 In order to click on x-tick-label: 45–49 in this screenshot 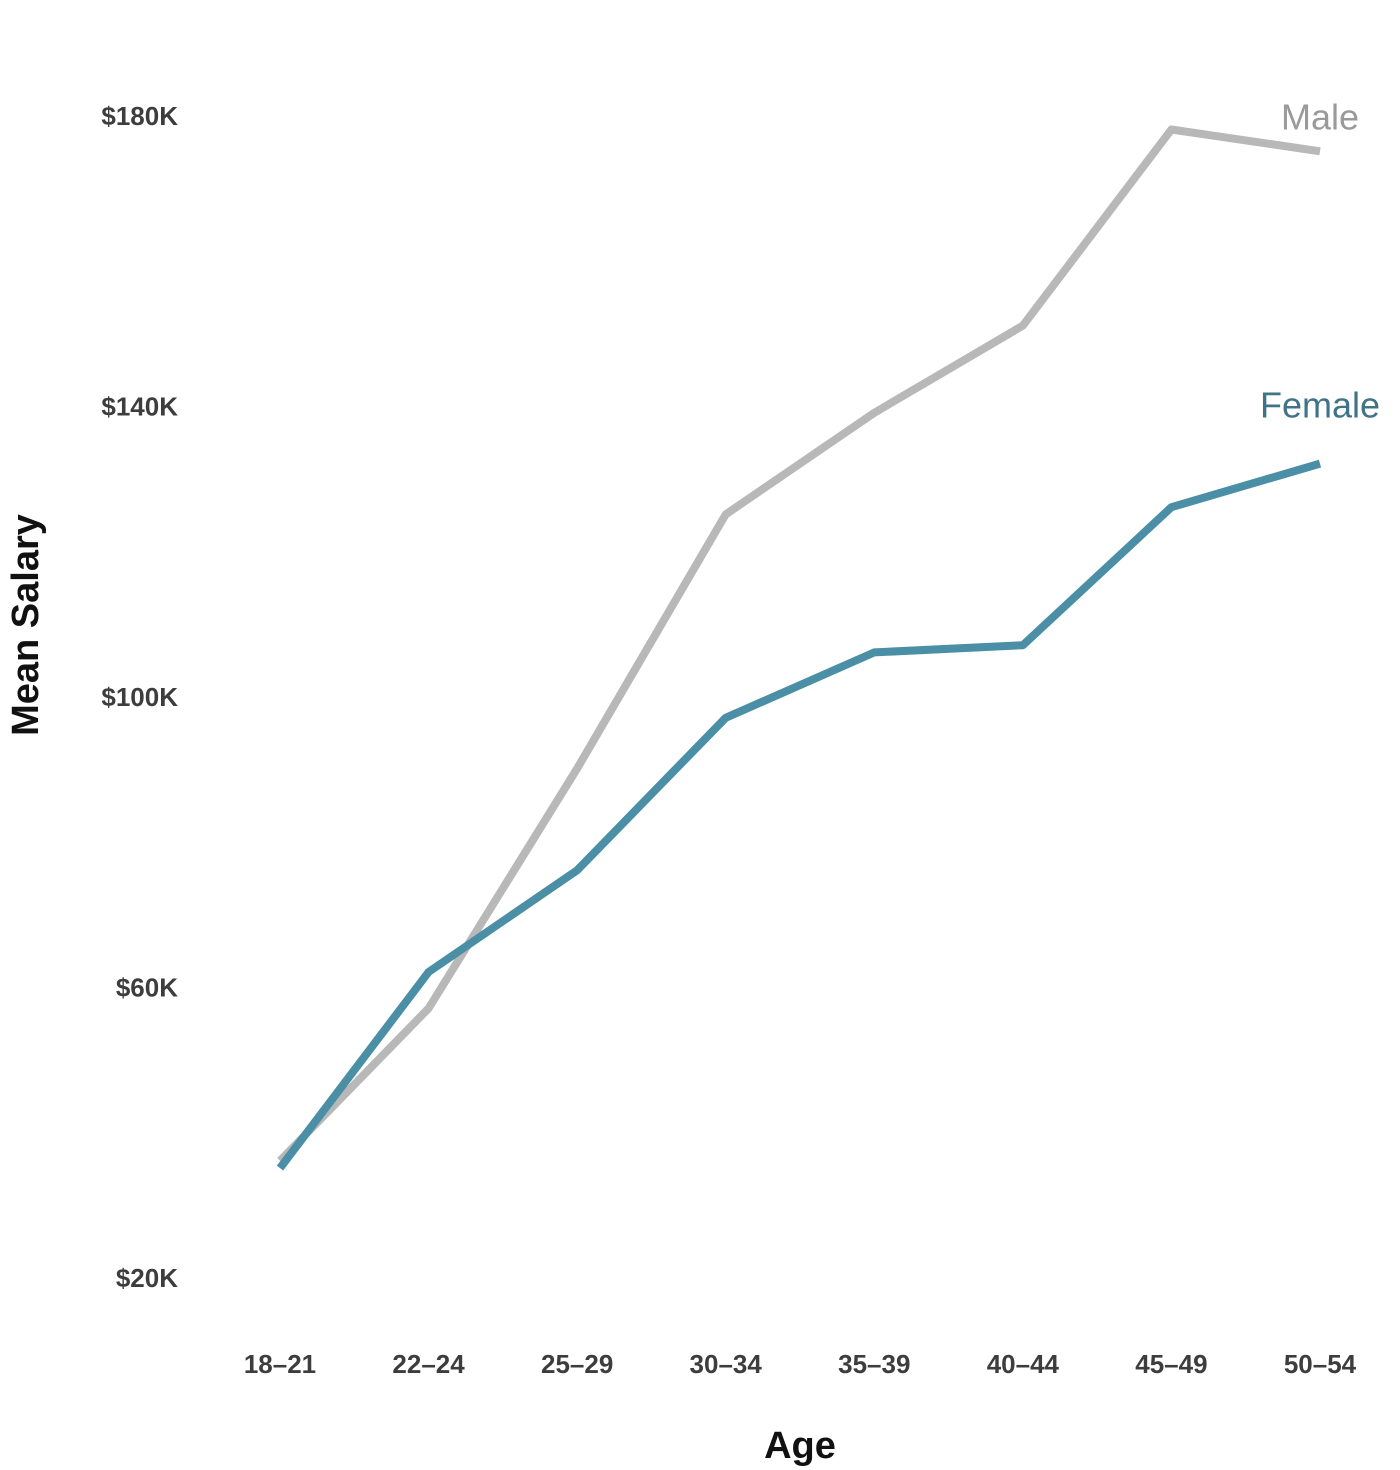, I will do `click(1171, 1364)`.